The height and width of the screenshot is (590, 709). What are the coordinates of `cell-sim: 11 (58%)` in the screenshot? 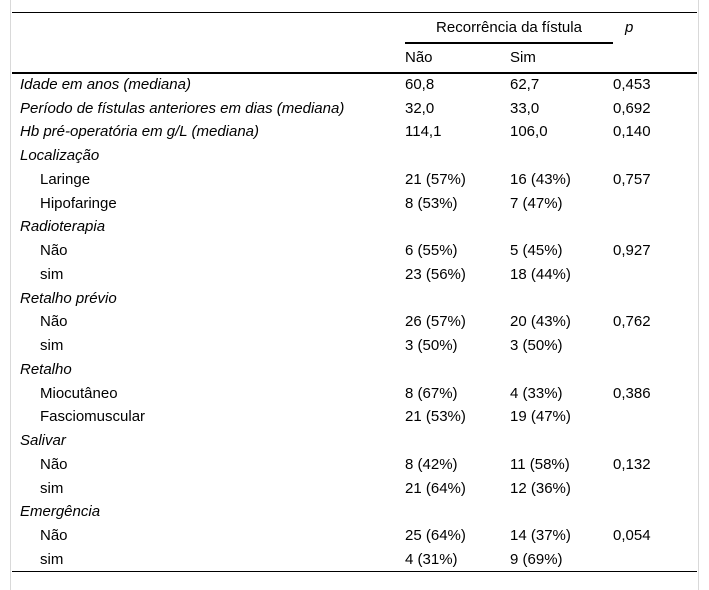 It's located at (540, 464).